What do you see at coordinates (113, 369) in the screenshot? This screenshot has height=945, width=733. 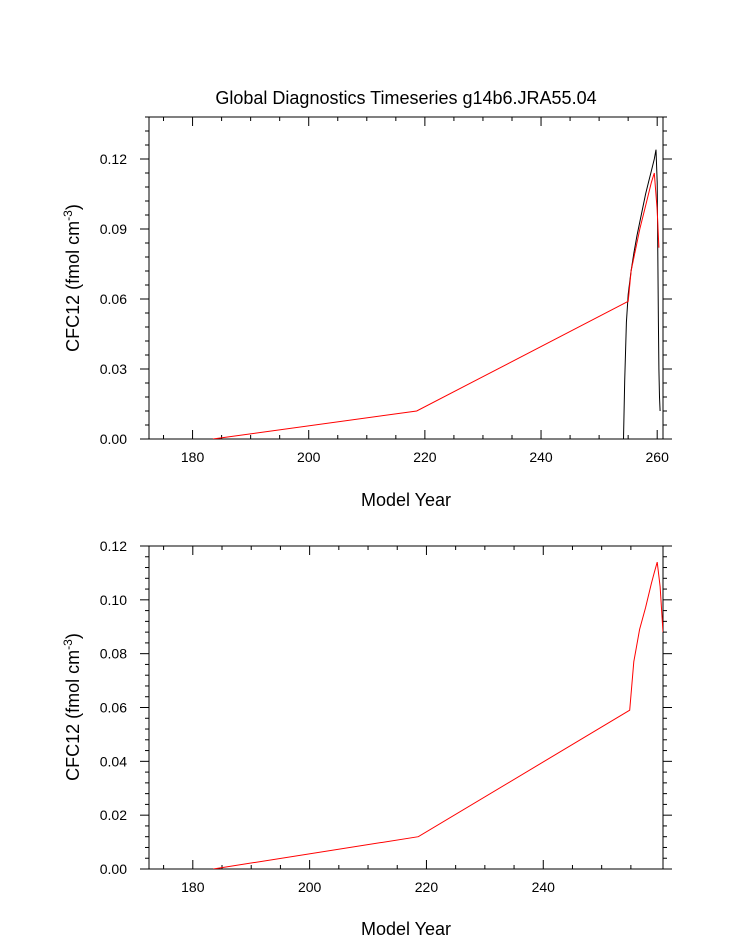 I see `y-tick-label: 0.03` at bounding box center [113, 369].